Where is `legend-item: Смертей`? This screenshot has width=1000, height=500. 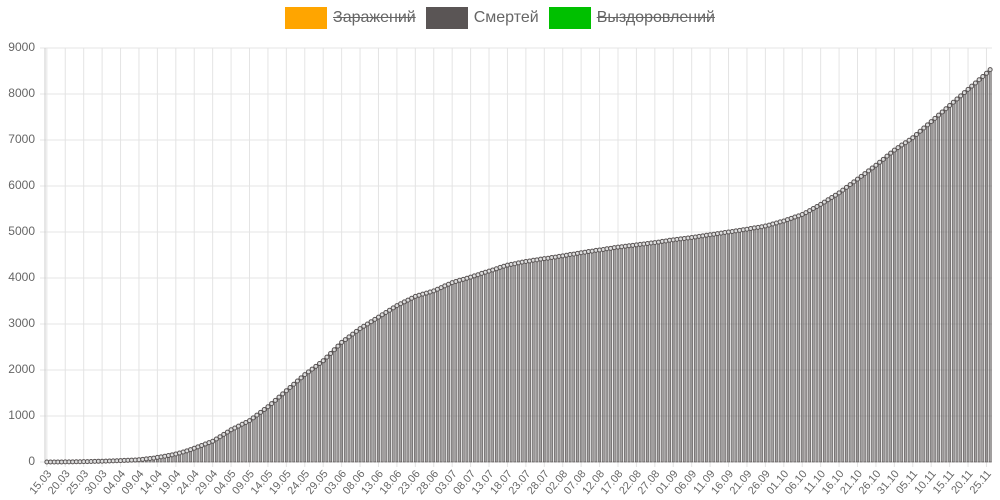
legend-item: Смертей is located at coordinates (482, 18).